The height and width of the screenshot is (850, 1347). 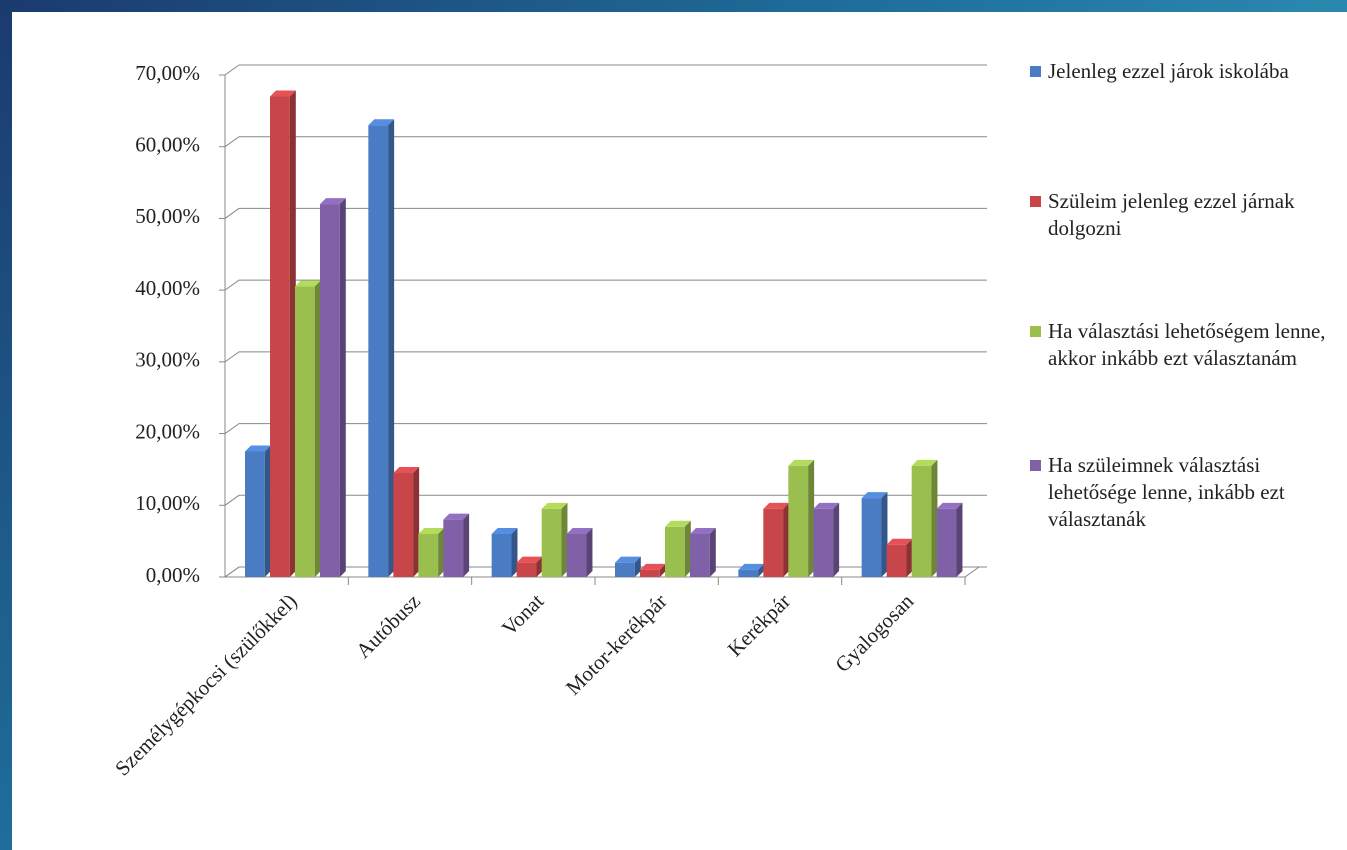 I want to click on y-tick-label: 50,00%, so click(x=167, y=216).